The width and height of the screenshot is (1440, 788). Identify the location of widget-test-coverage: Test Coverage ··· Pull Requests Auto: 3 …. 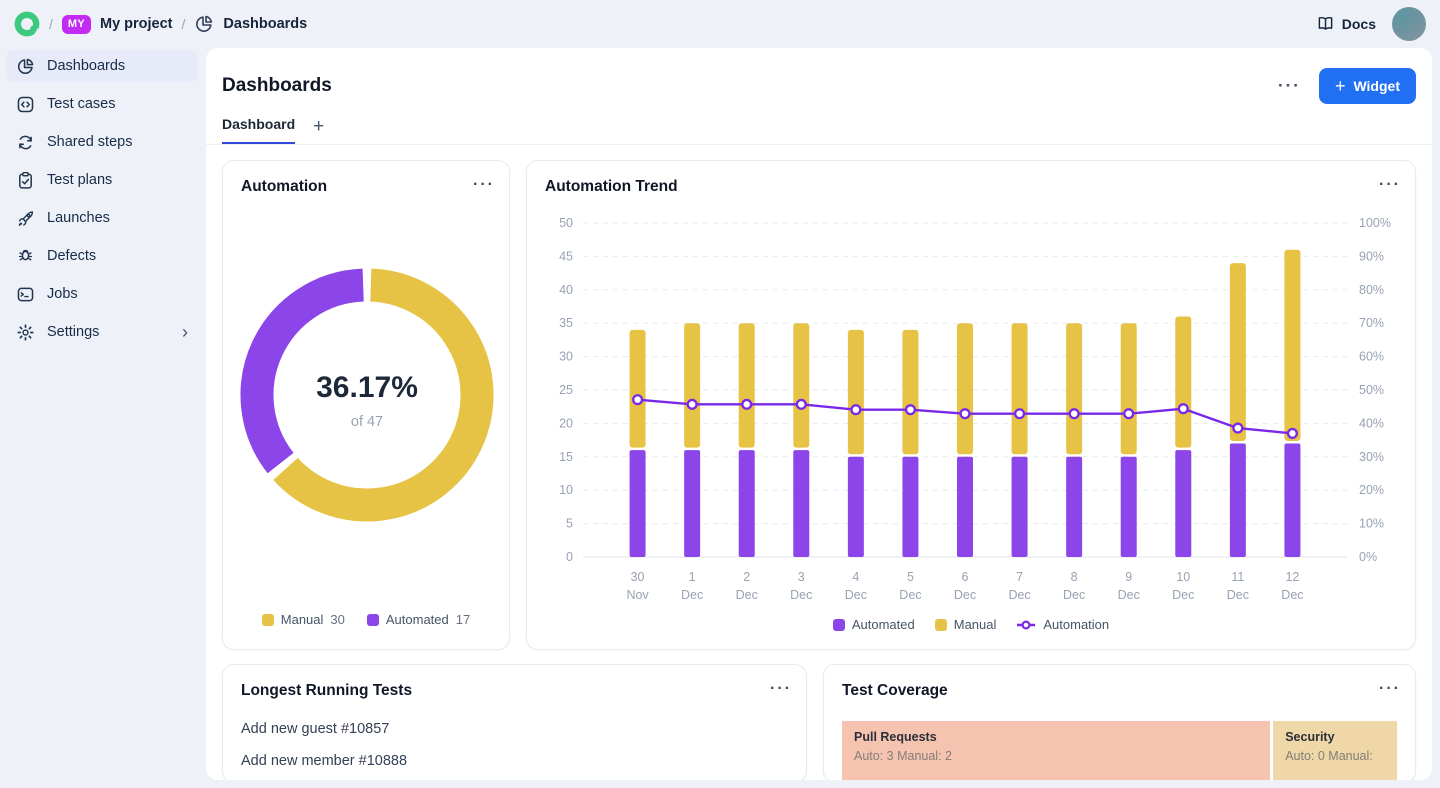
(1119, 722).